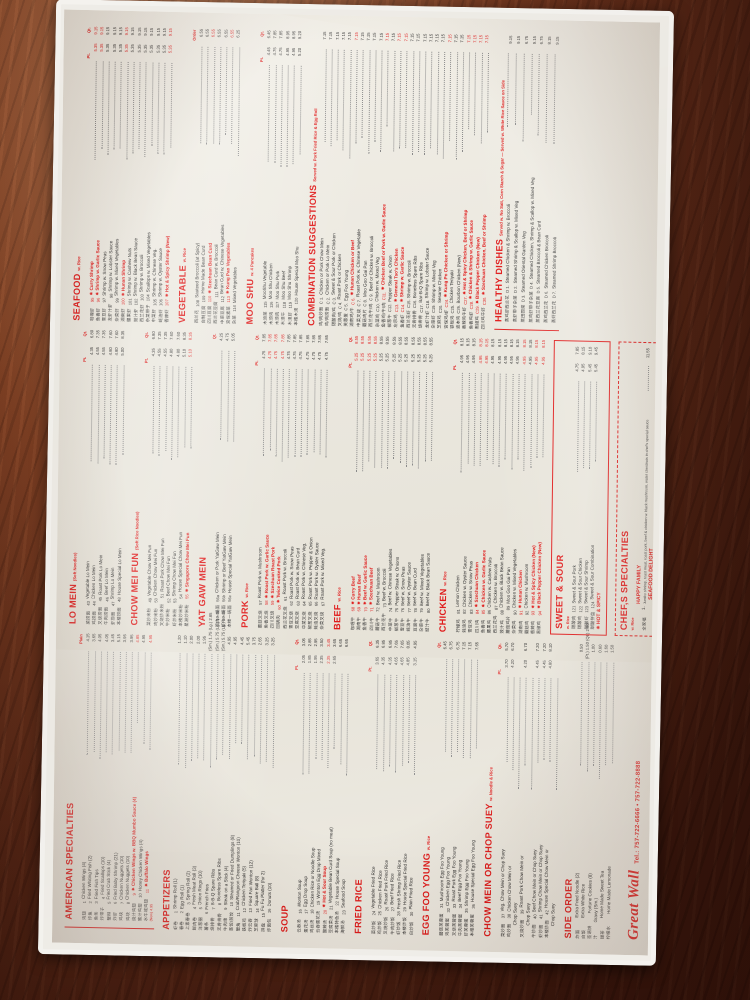 This screenshot has width=750, height=1000. What do you see at coordinates (377, 643) in the screenshot?
I see `item-price-quart: 6.35` at bounding box center [377, 643].